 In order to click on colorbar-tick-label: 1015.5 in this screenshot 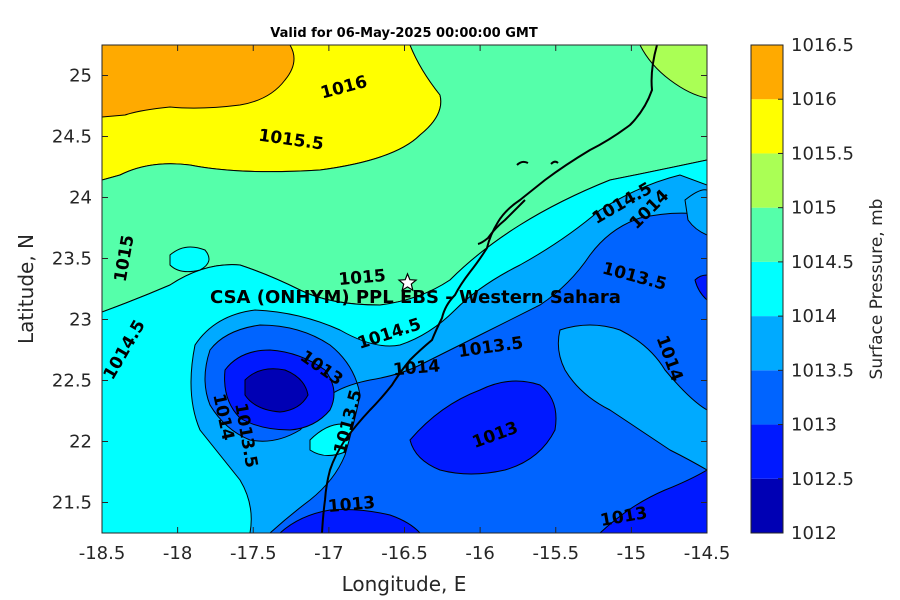, I will do `click(822, 153)`.